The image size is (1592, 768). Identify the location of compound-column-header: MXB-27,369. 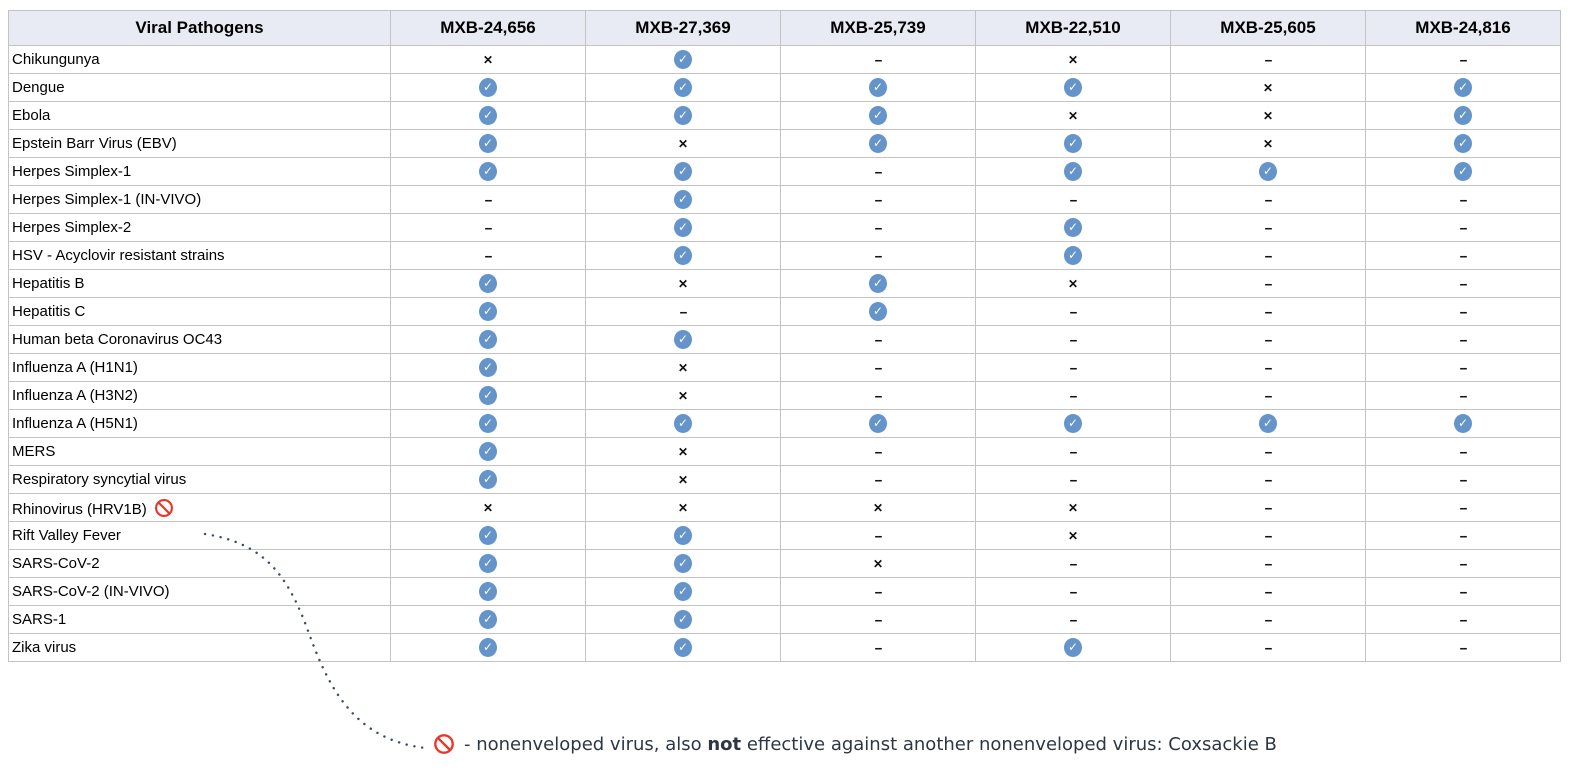
(683, 28).